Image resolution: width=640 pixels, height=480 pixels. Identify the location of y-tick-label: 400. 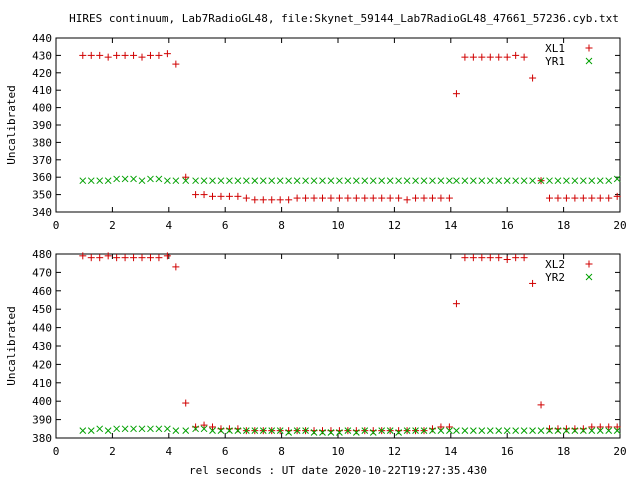
(42, 108).